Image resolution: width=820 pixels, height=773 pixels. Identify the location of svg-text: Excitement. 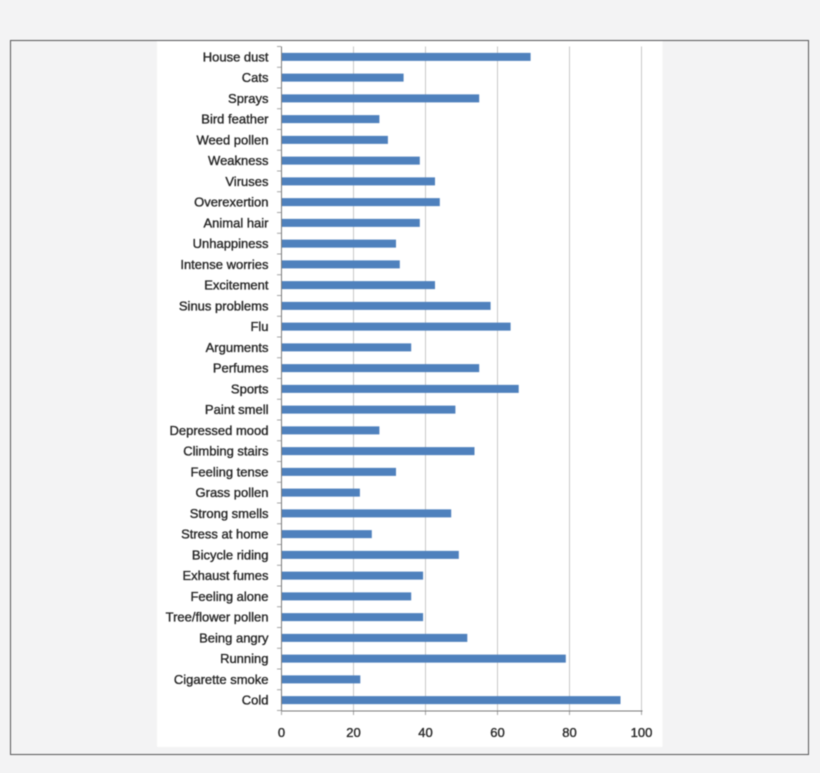
(236, 285).